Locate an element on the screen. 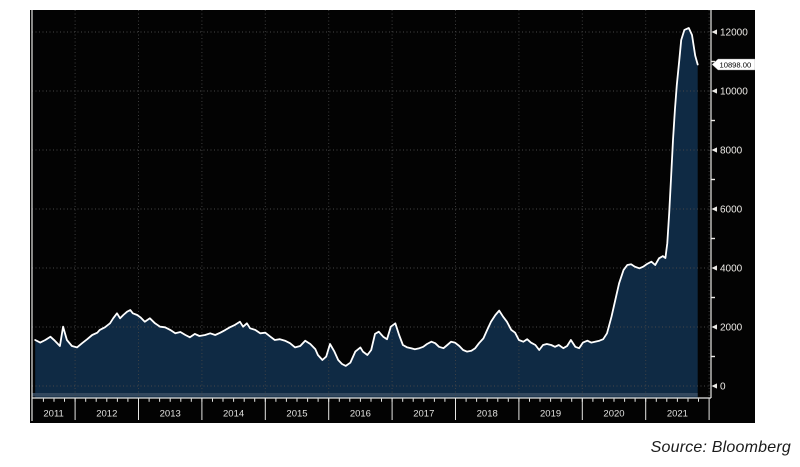  x-tick-label-2019: 2019 is located at coordinates (550, 414).